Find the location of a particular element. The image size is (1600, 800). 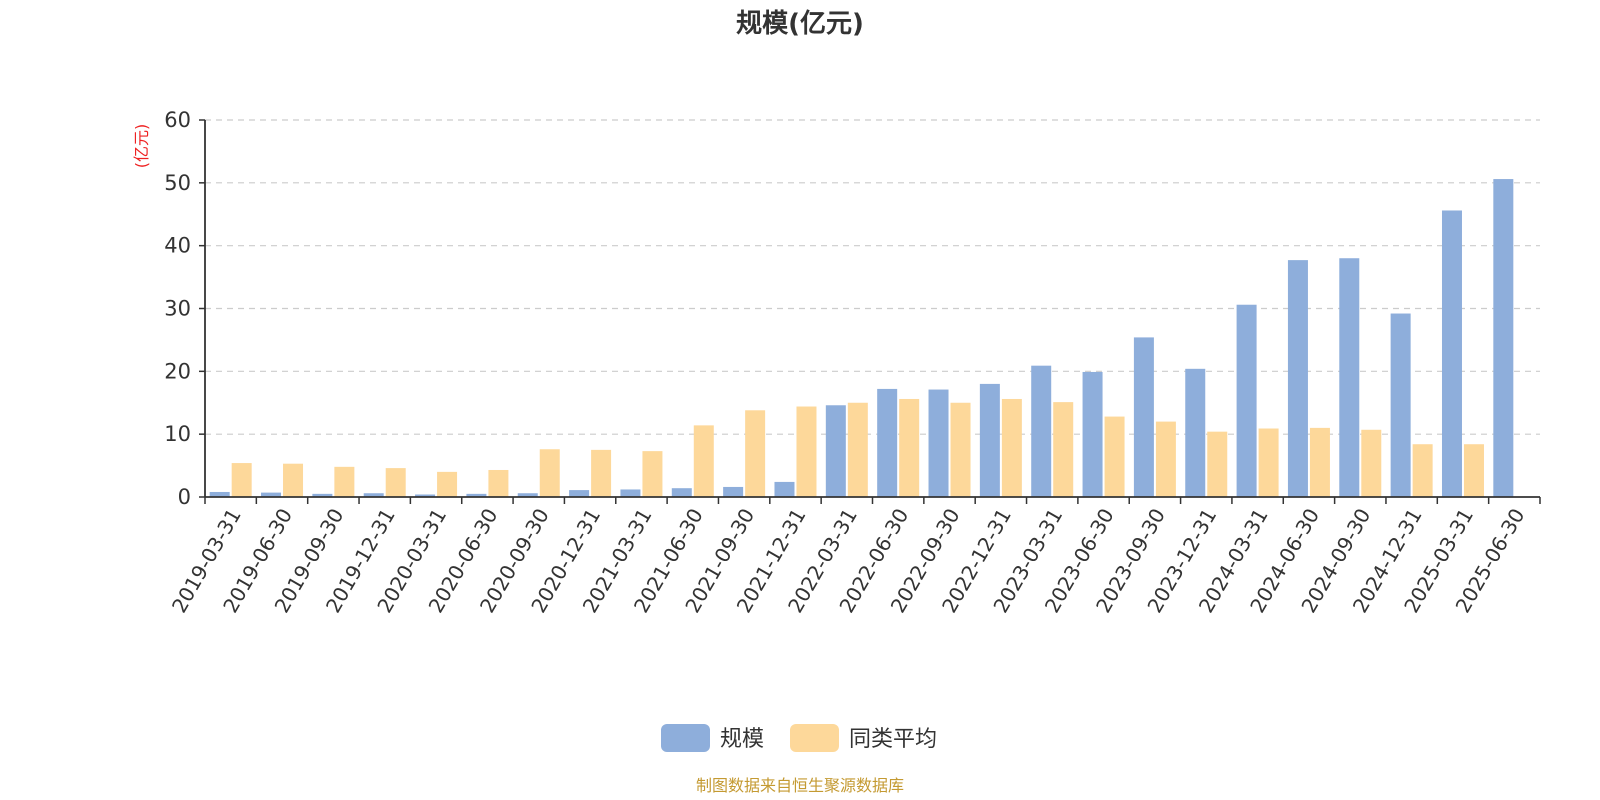

y-axis-ticks: 0 10 20 30 40 50 60 is located at coordinates (177, 308).